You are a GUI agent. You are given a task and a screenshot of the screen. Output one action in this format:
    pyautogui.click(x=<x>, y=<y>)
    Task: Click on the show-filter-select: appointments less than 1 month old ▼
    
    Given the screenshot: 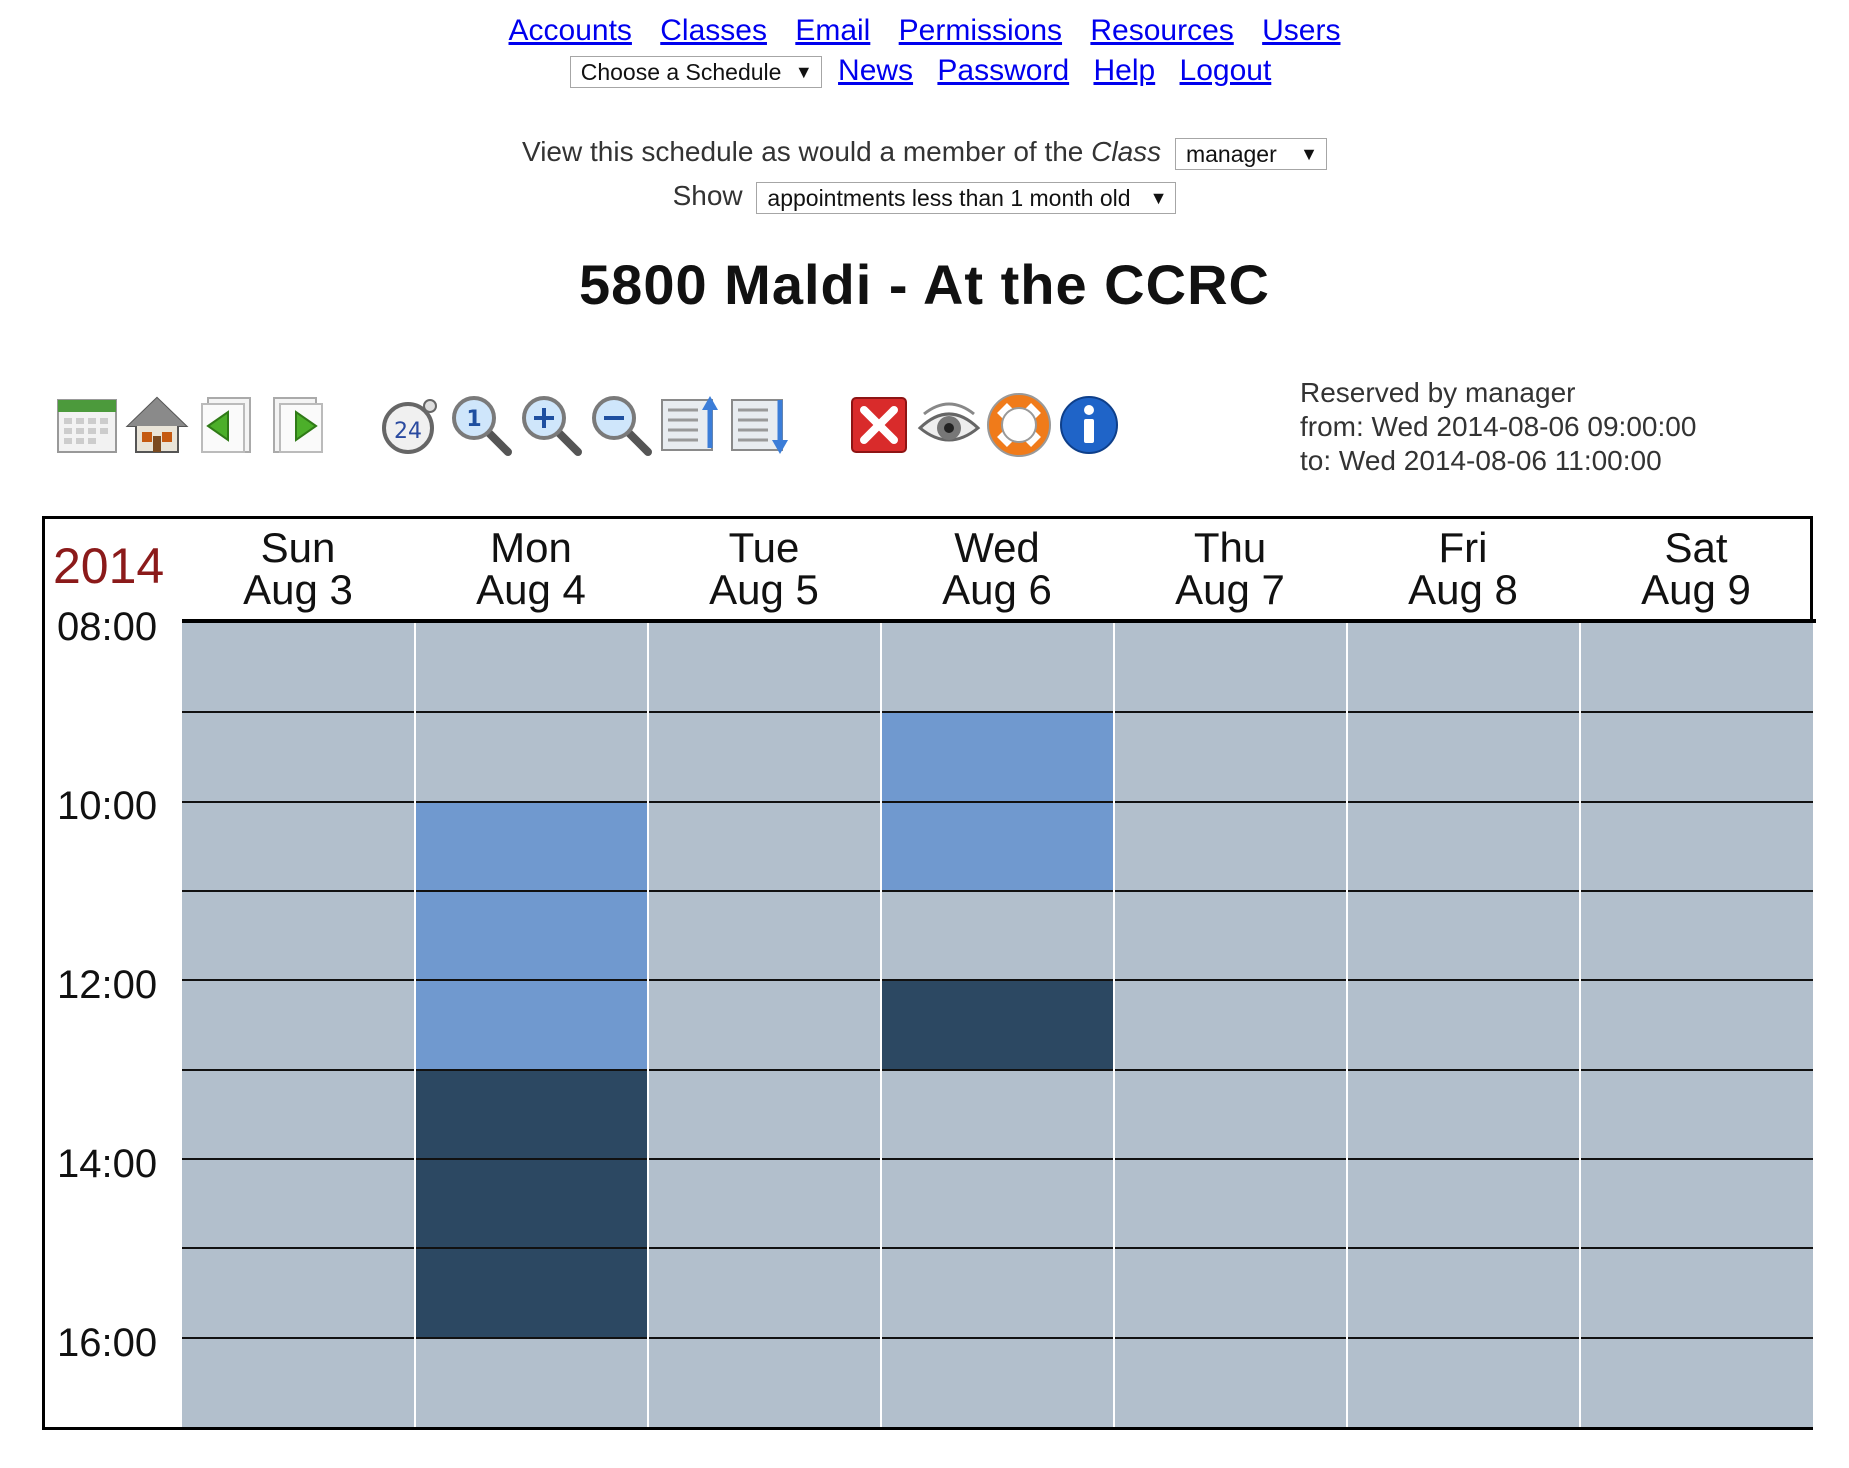 What is the action you would take?
    pyautogui.click(x=966, y=197)
    